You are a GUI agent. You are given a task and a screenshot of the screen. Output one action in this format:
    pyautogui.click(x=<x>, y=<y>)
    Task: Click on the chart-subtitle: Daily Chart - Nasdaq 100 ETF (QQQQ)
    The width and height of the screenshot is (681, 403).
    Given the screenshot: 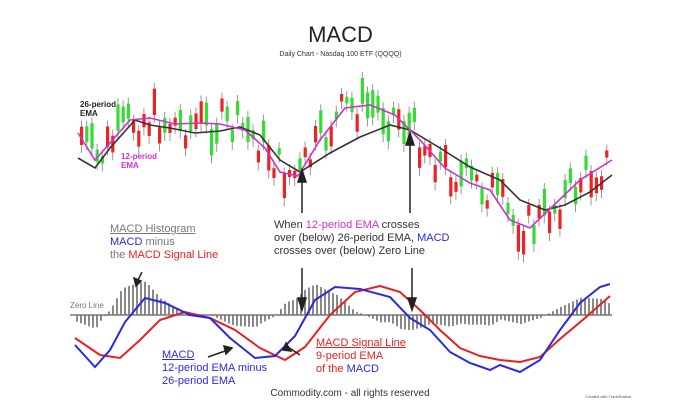 What is the action you would take?
    pyautogui.click(x=340, y=54)
    